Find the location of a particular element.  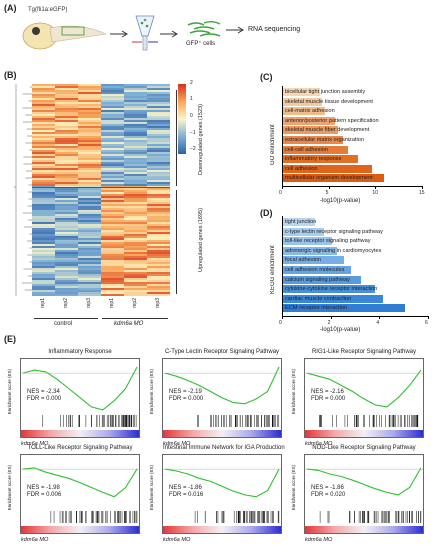

gsea-stats: NES = -1.86 FDR = 0.020 is located at coordinates (328, 492).